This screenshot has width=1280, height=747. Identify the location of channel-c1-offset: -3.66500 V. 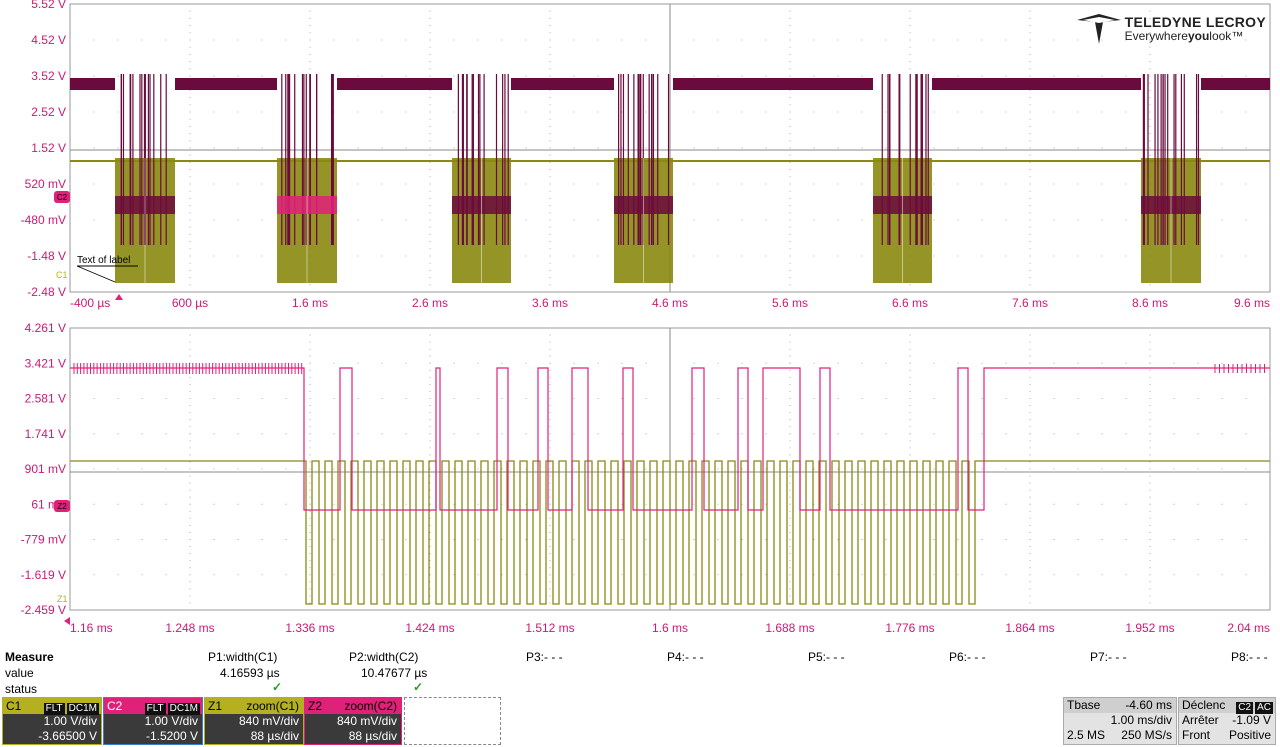
(67, 736).